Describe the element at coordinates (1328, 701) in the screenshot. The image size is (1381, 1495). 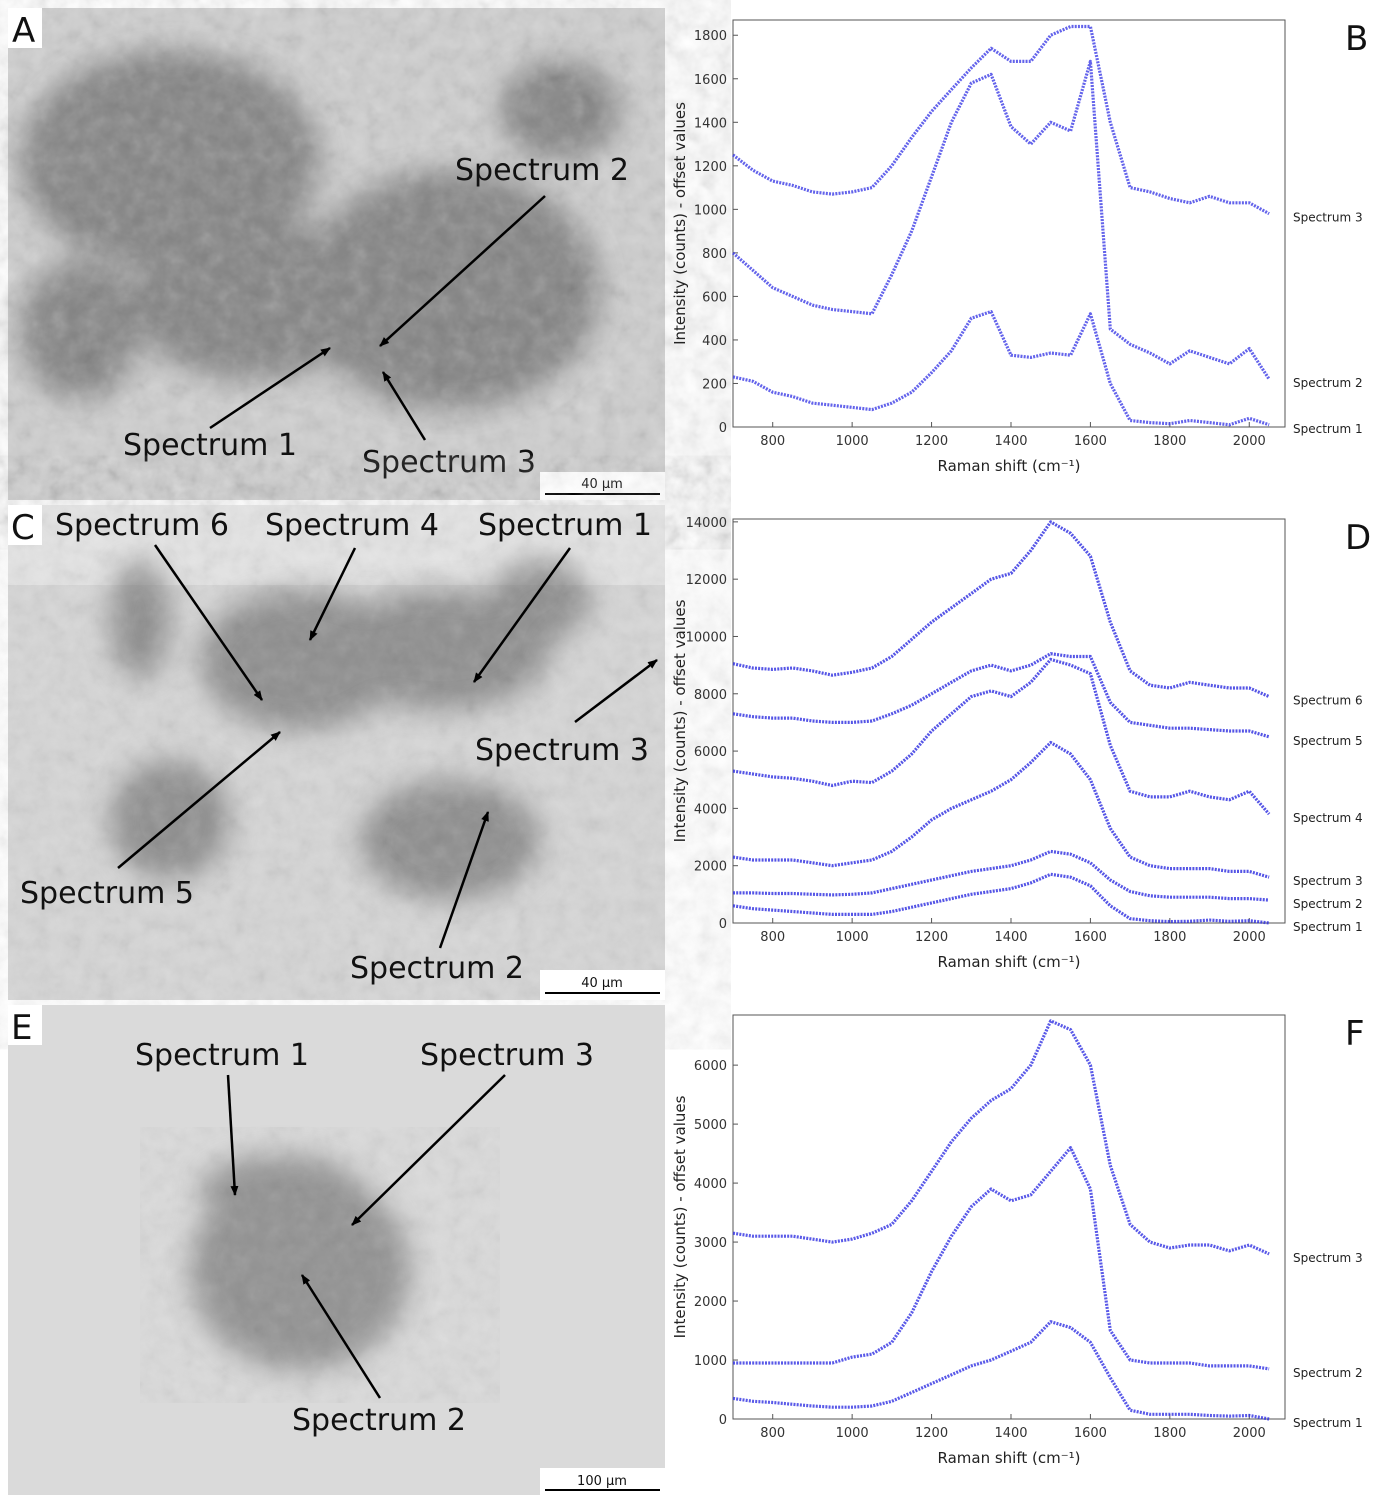
I see `series-label: Spectrum 6` at that location.